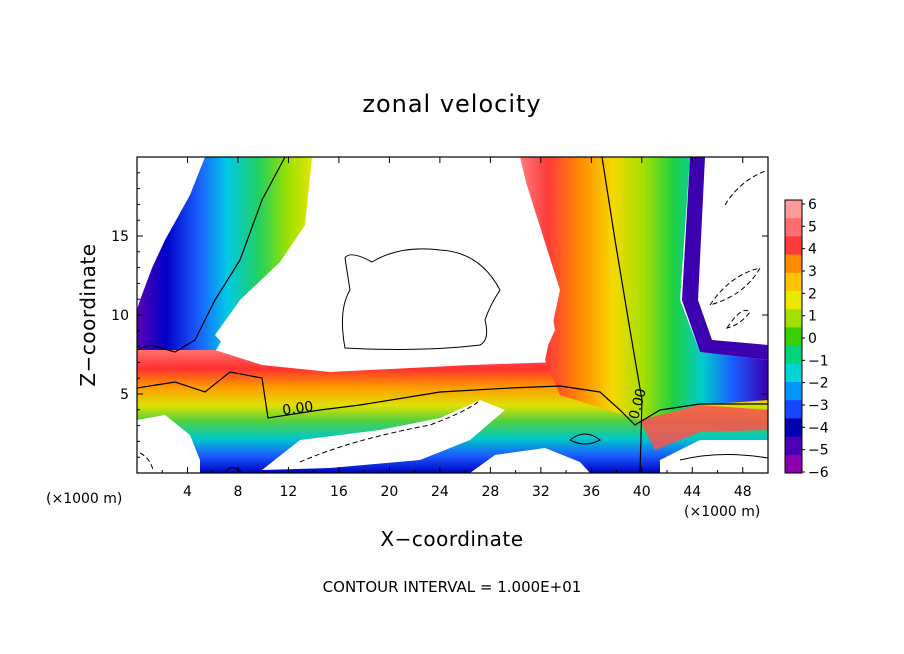  I want to click on x-unit-label-left: (×1000 m), so click(84, 499).